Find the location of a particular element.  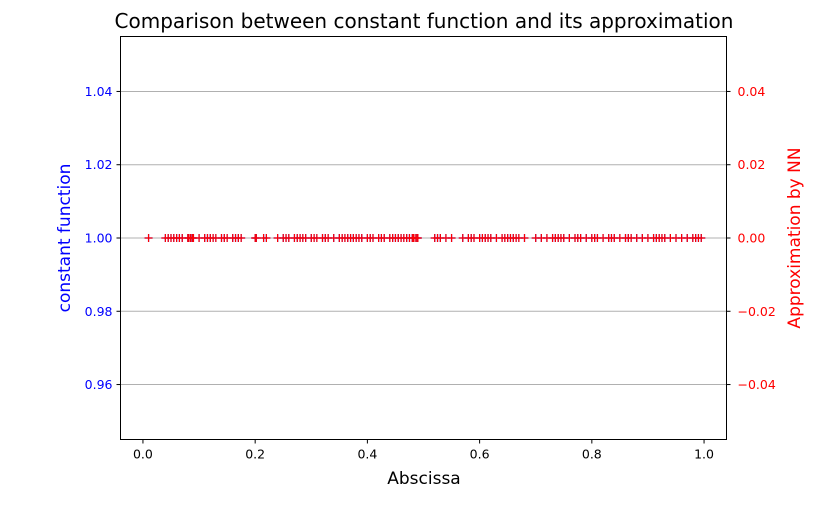

y-left-tick-label: 0.96 is located at coordinates (99, 384).